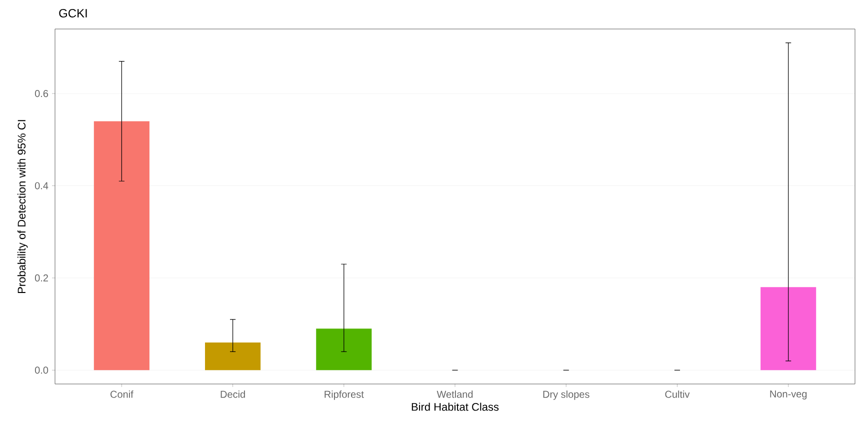 This screenshot has width=866, height=446. Describe the element at coordinates (41, 370) in the screenshot. I see `y-tick-label: 0.0` at that location.